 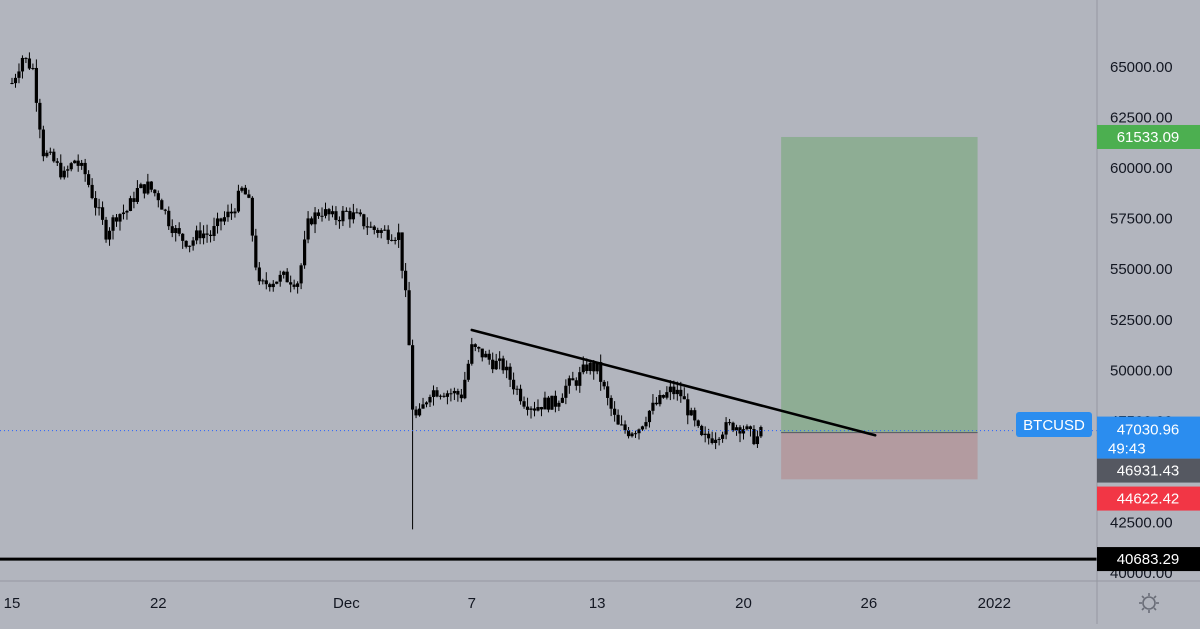 What do you see at coordinates (507, 603) in the screenshot?
I see `time-axis: 15 22 Dec 7 13 20 26 2022` at bounding box center [507, 603].